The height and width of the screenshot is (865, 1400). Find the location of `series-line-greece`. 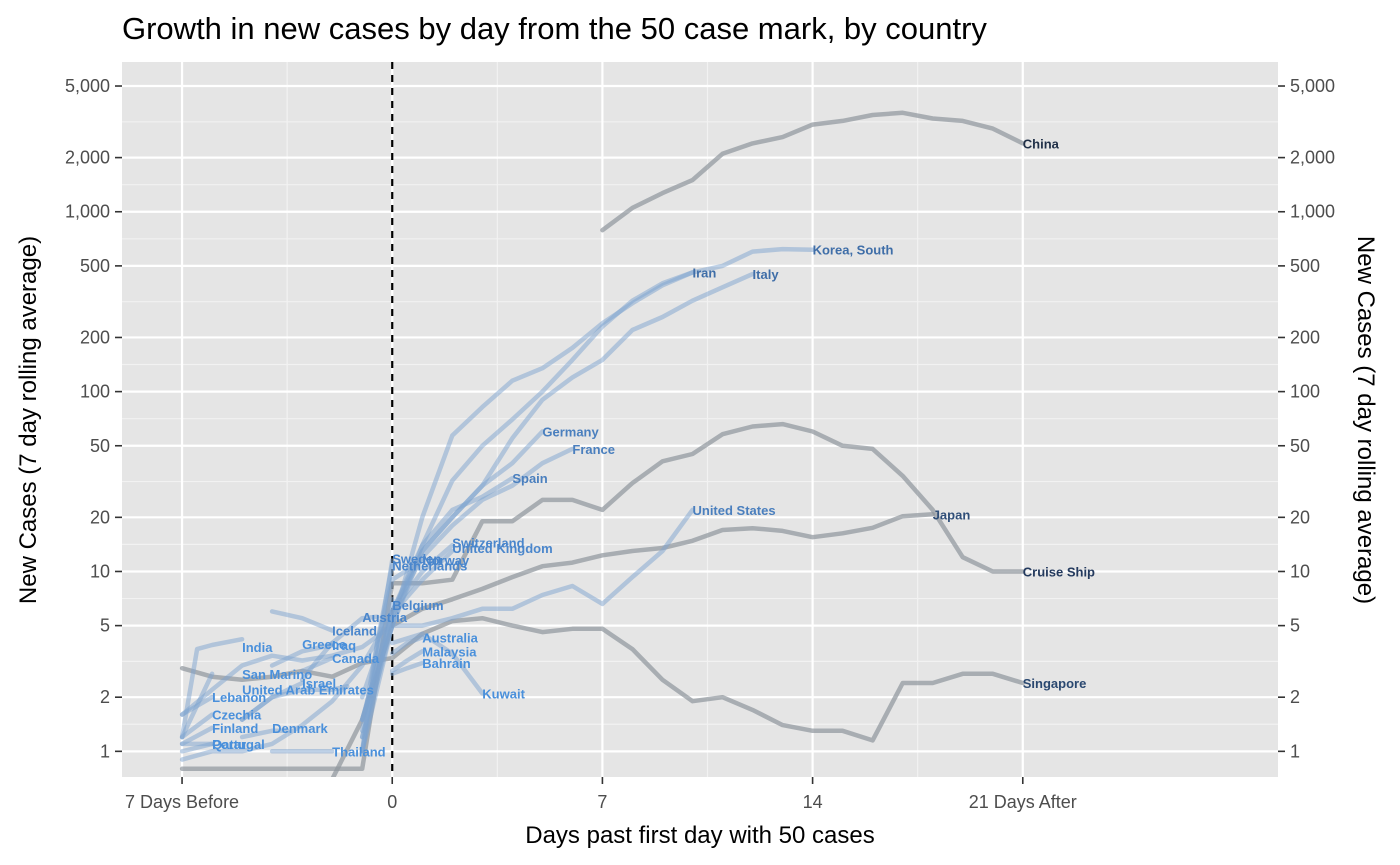

series-line-greece is located at coordinates (317, 661).